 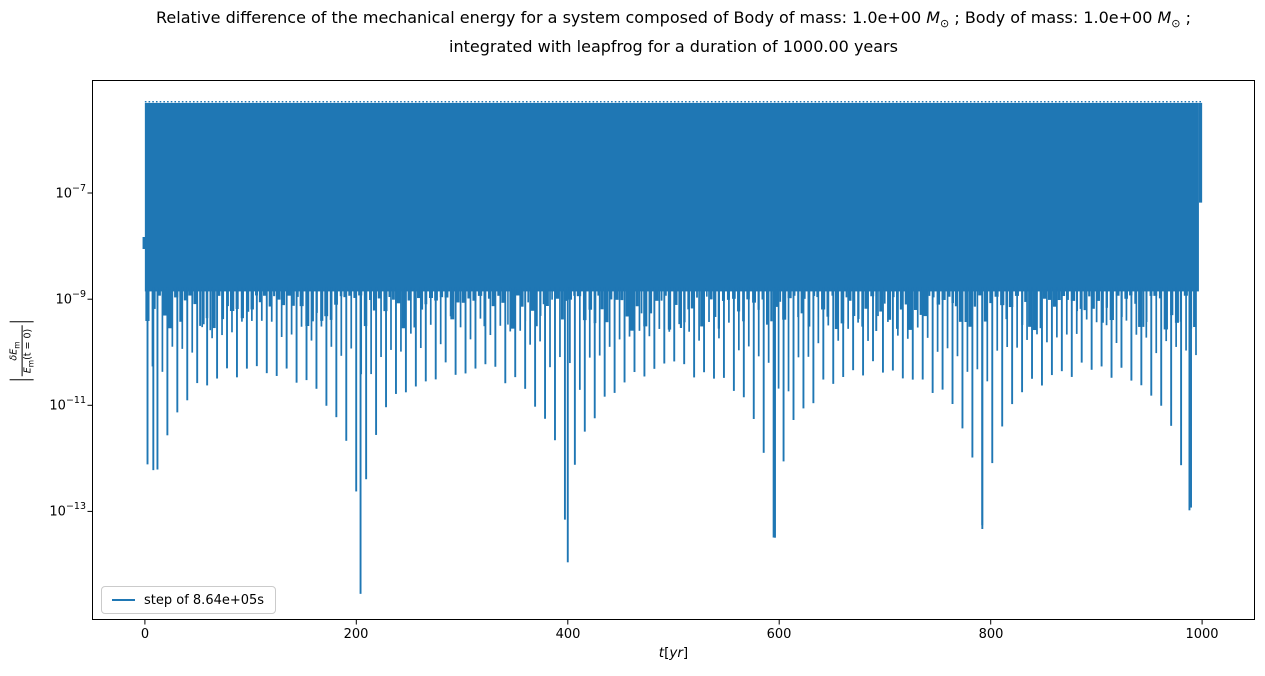 What do you see at coordinates (145, 634) in the screenshot?
I see `x-tick-label: 0` at bounding box center [145, 634].